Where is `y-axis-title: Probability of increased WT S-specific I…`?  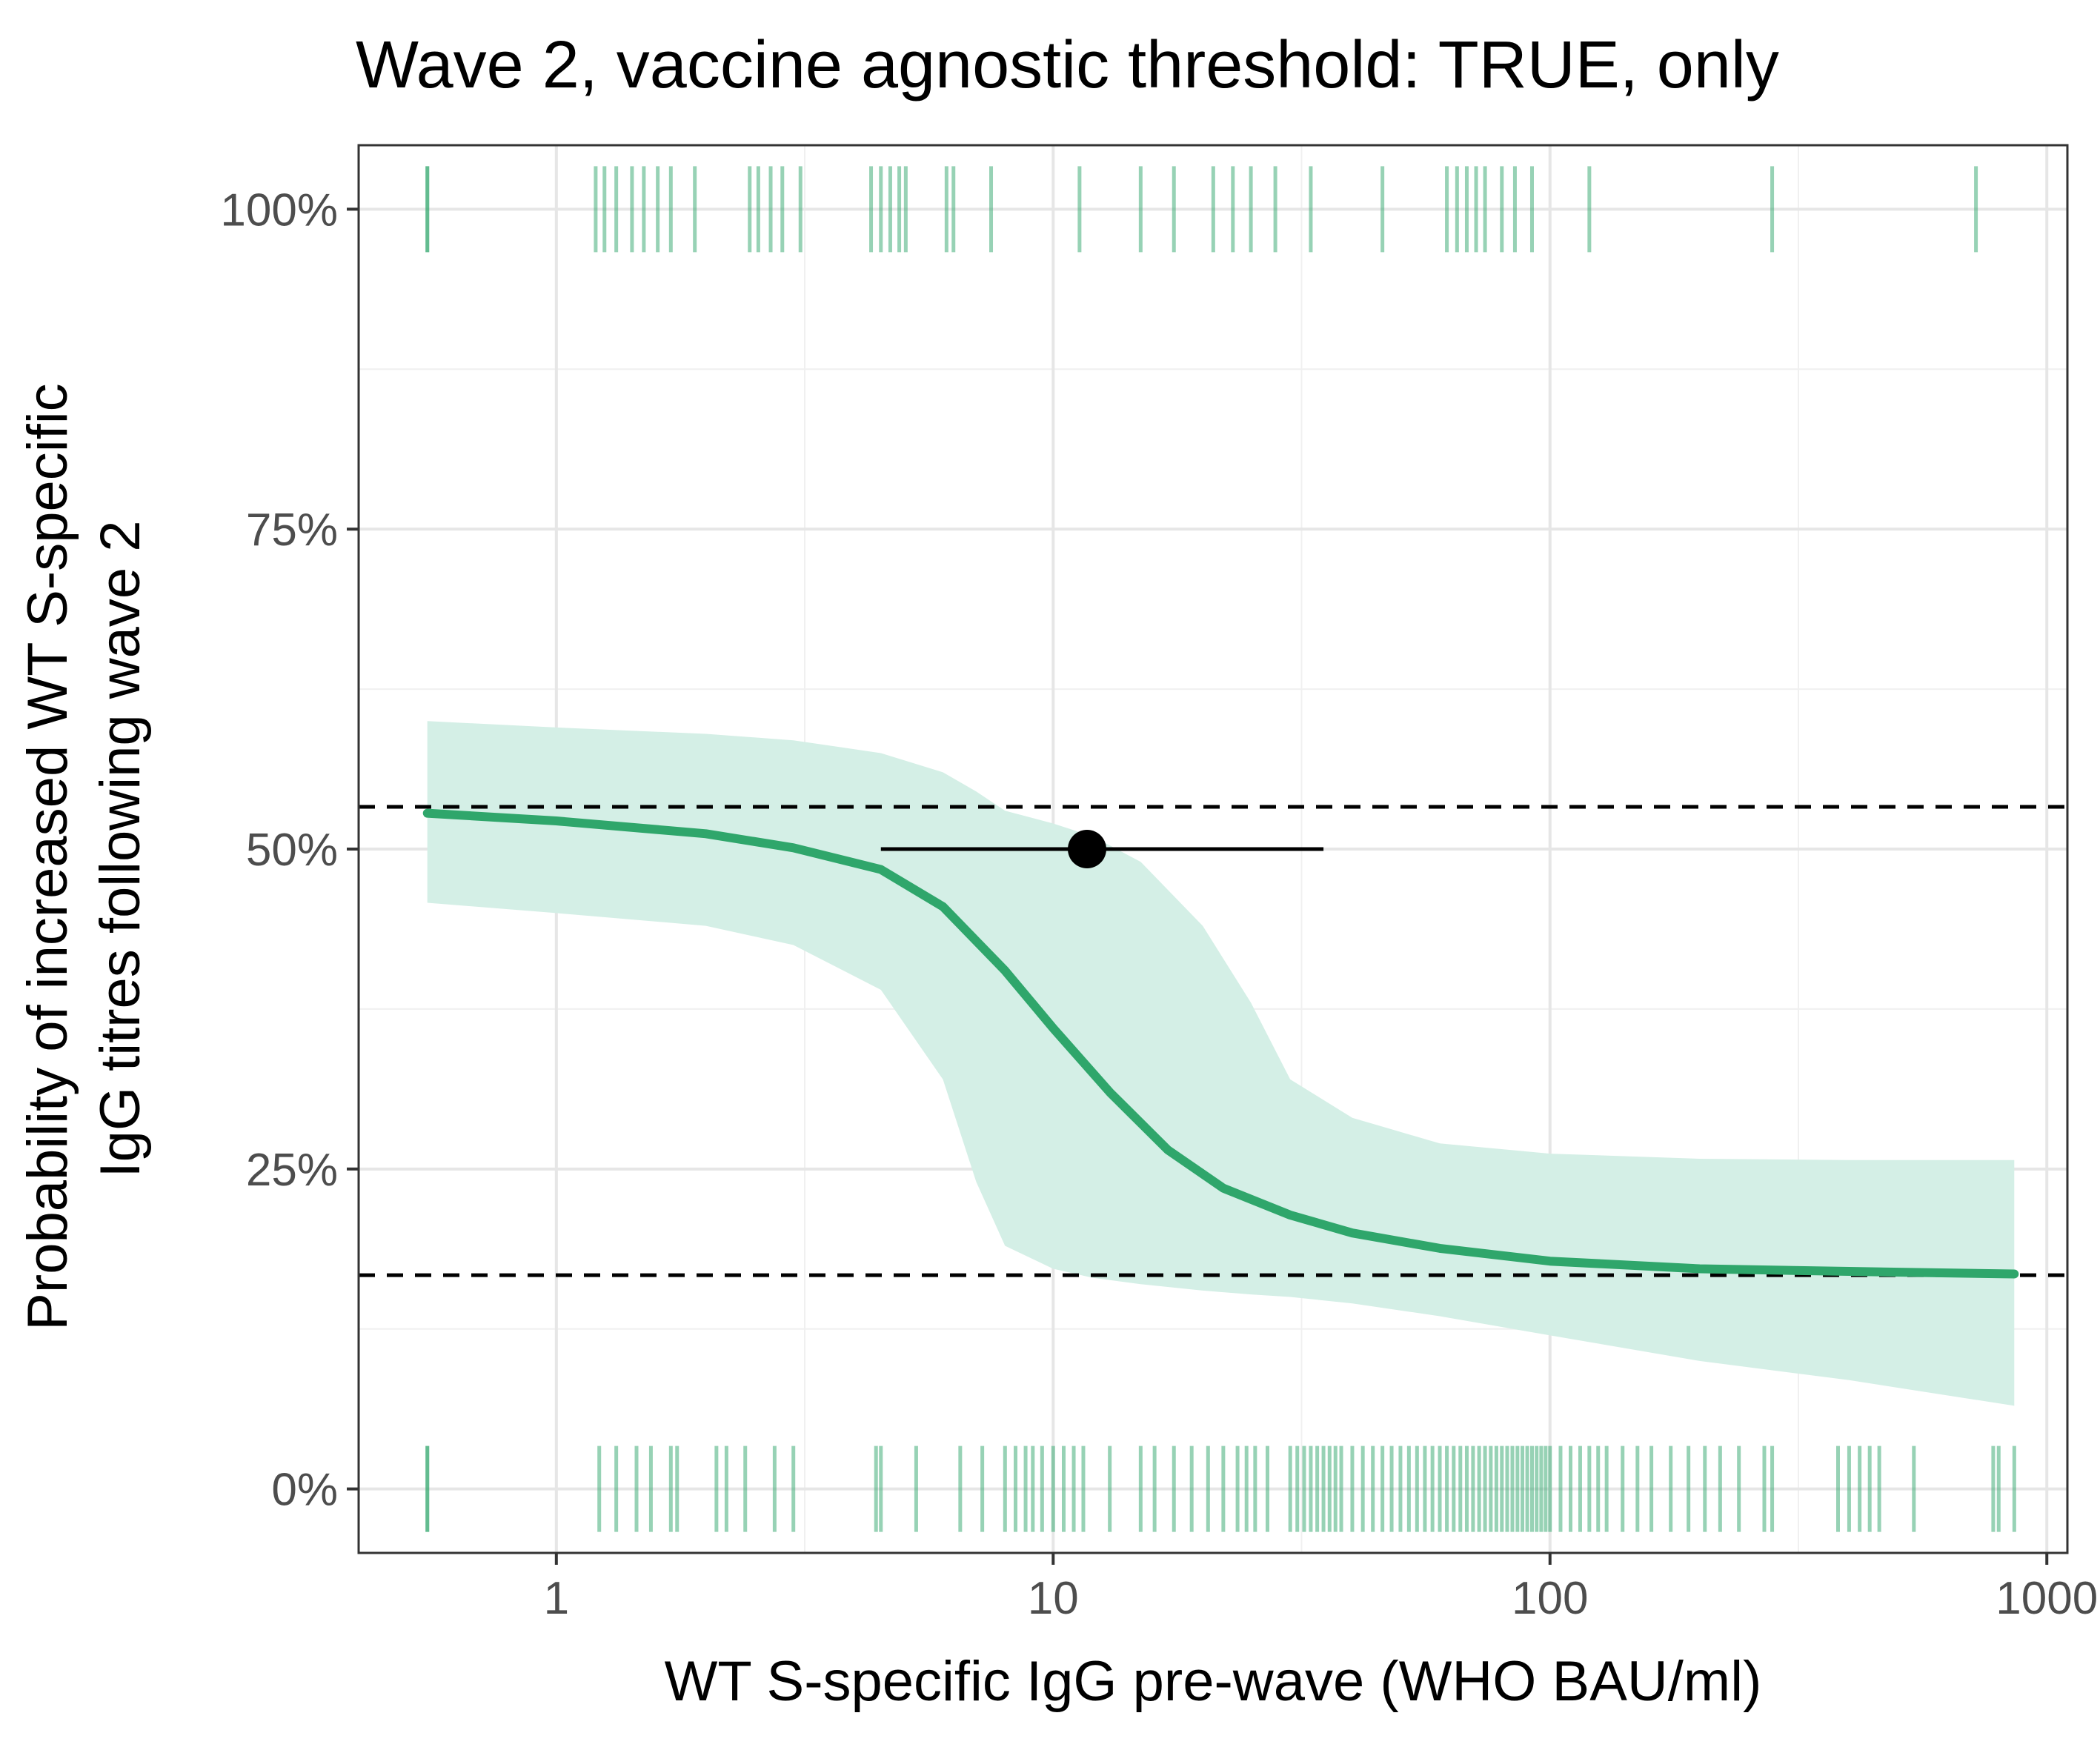
y-axis-title: Probability of increased WT S-specific I… is located at coordinates (84, 849).